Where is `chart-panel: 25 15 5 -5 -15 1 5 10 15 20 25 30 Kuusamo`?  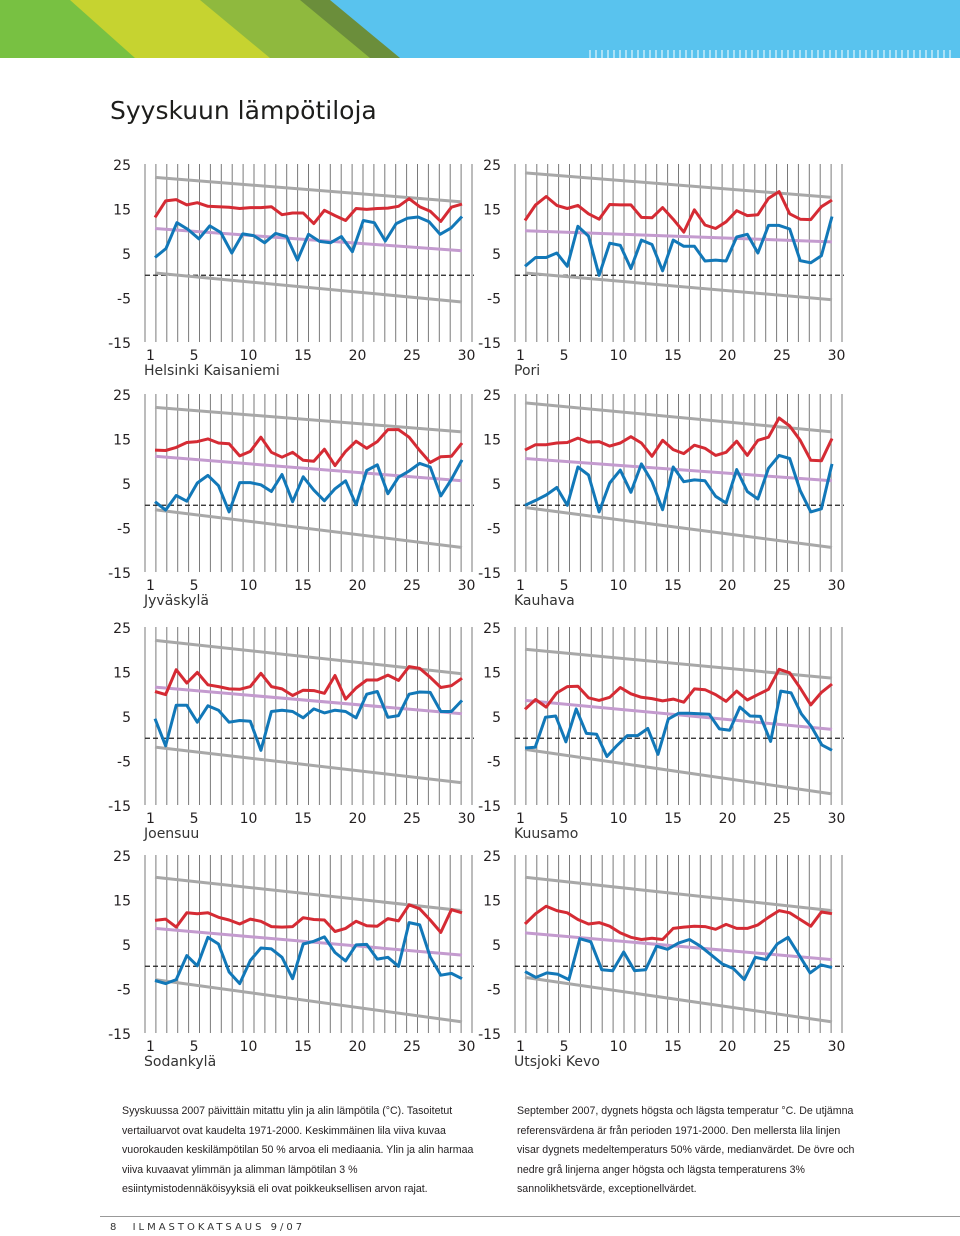 chart-panel: 25 15 5 -5 -15 1 5 10 15 20 25 30 Kuusamo is located at coordinates (679, 735).